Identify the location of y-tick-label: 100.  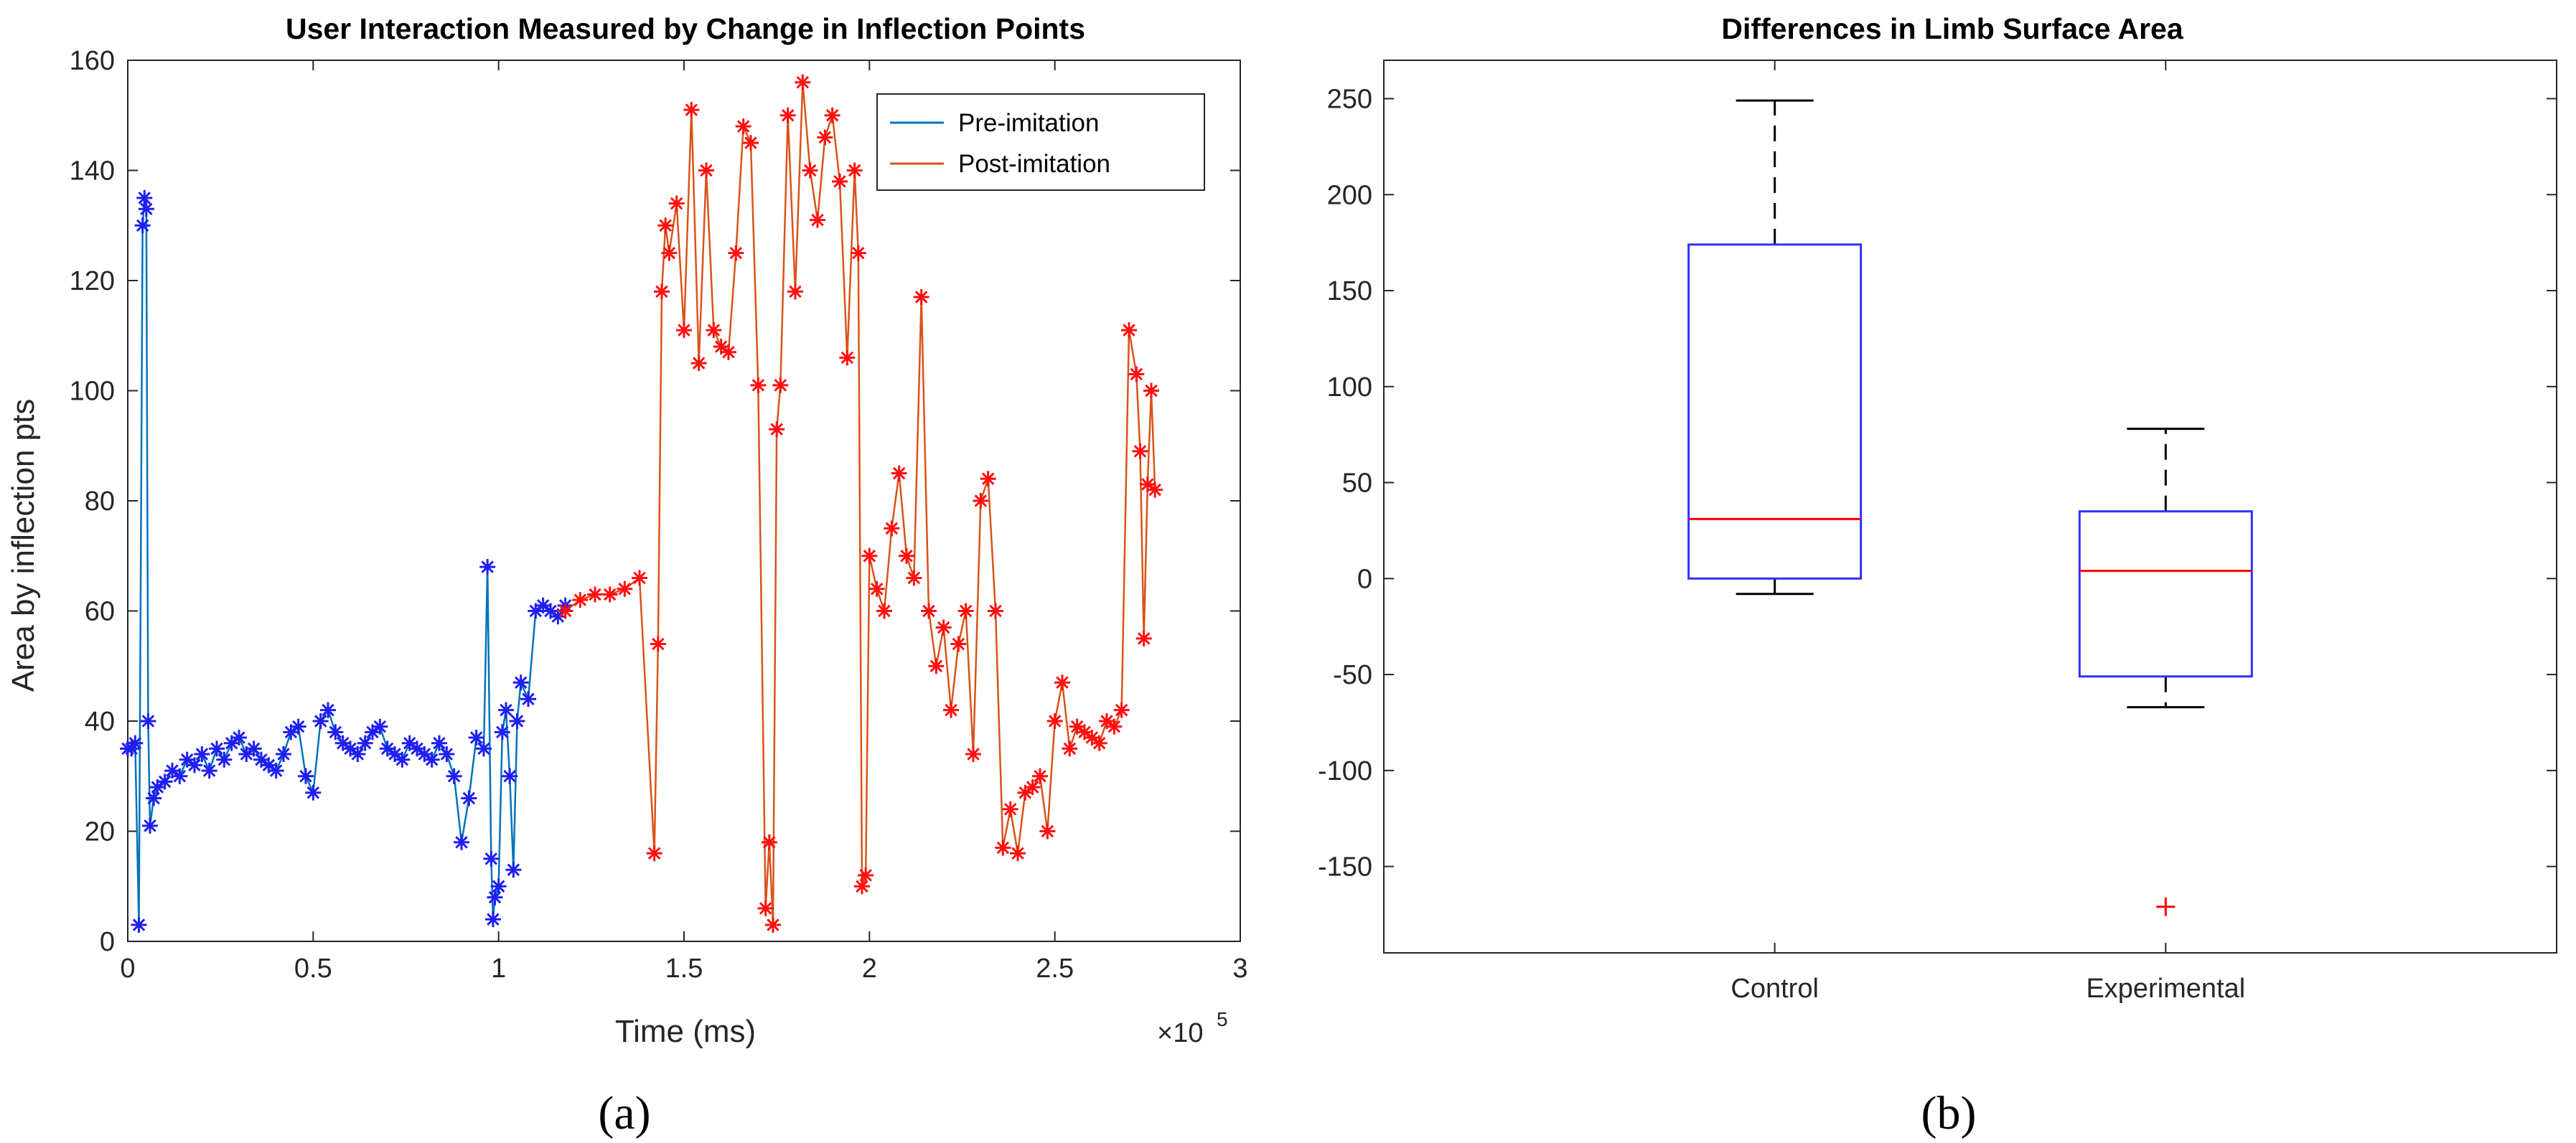
(1350, 387).